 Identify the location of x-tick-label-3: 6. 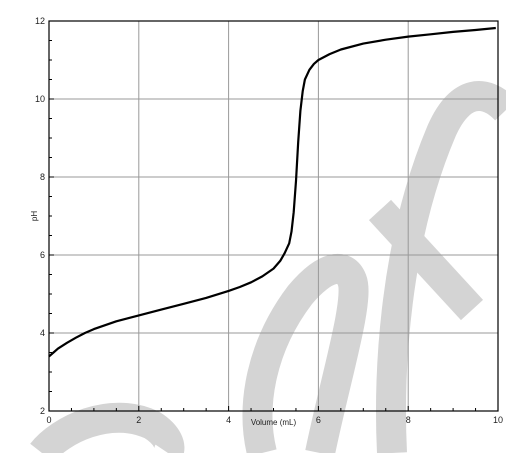
(318, 420).